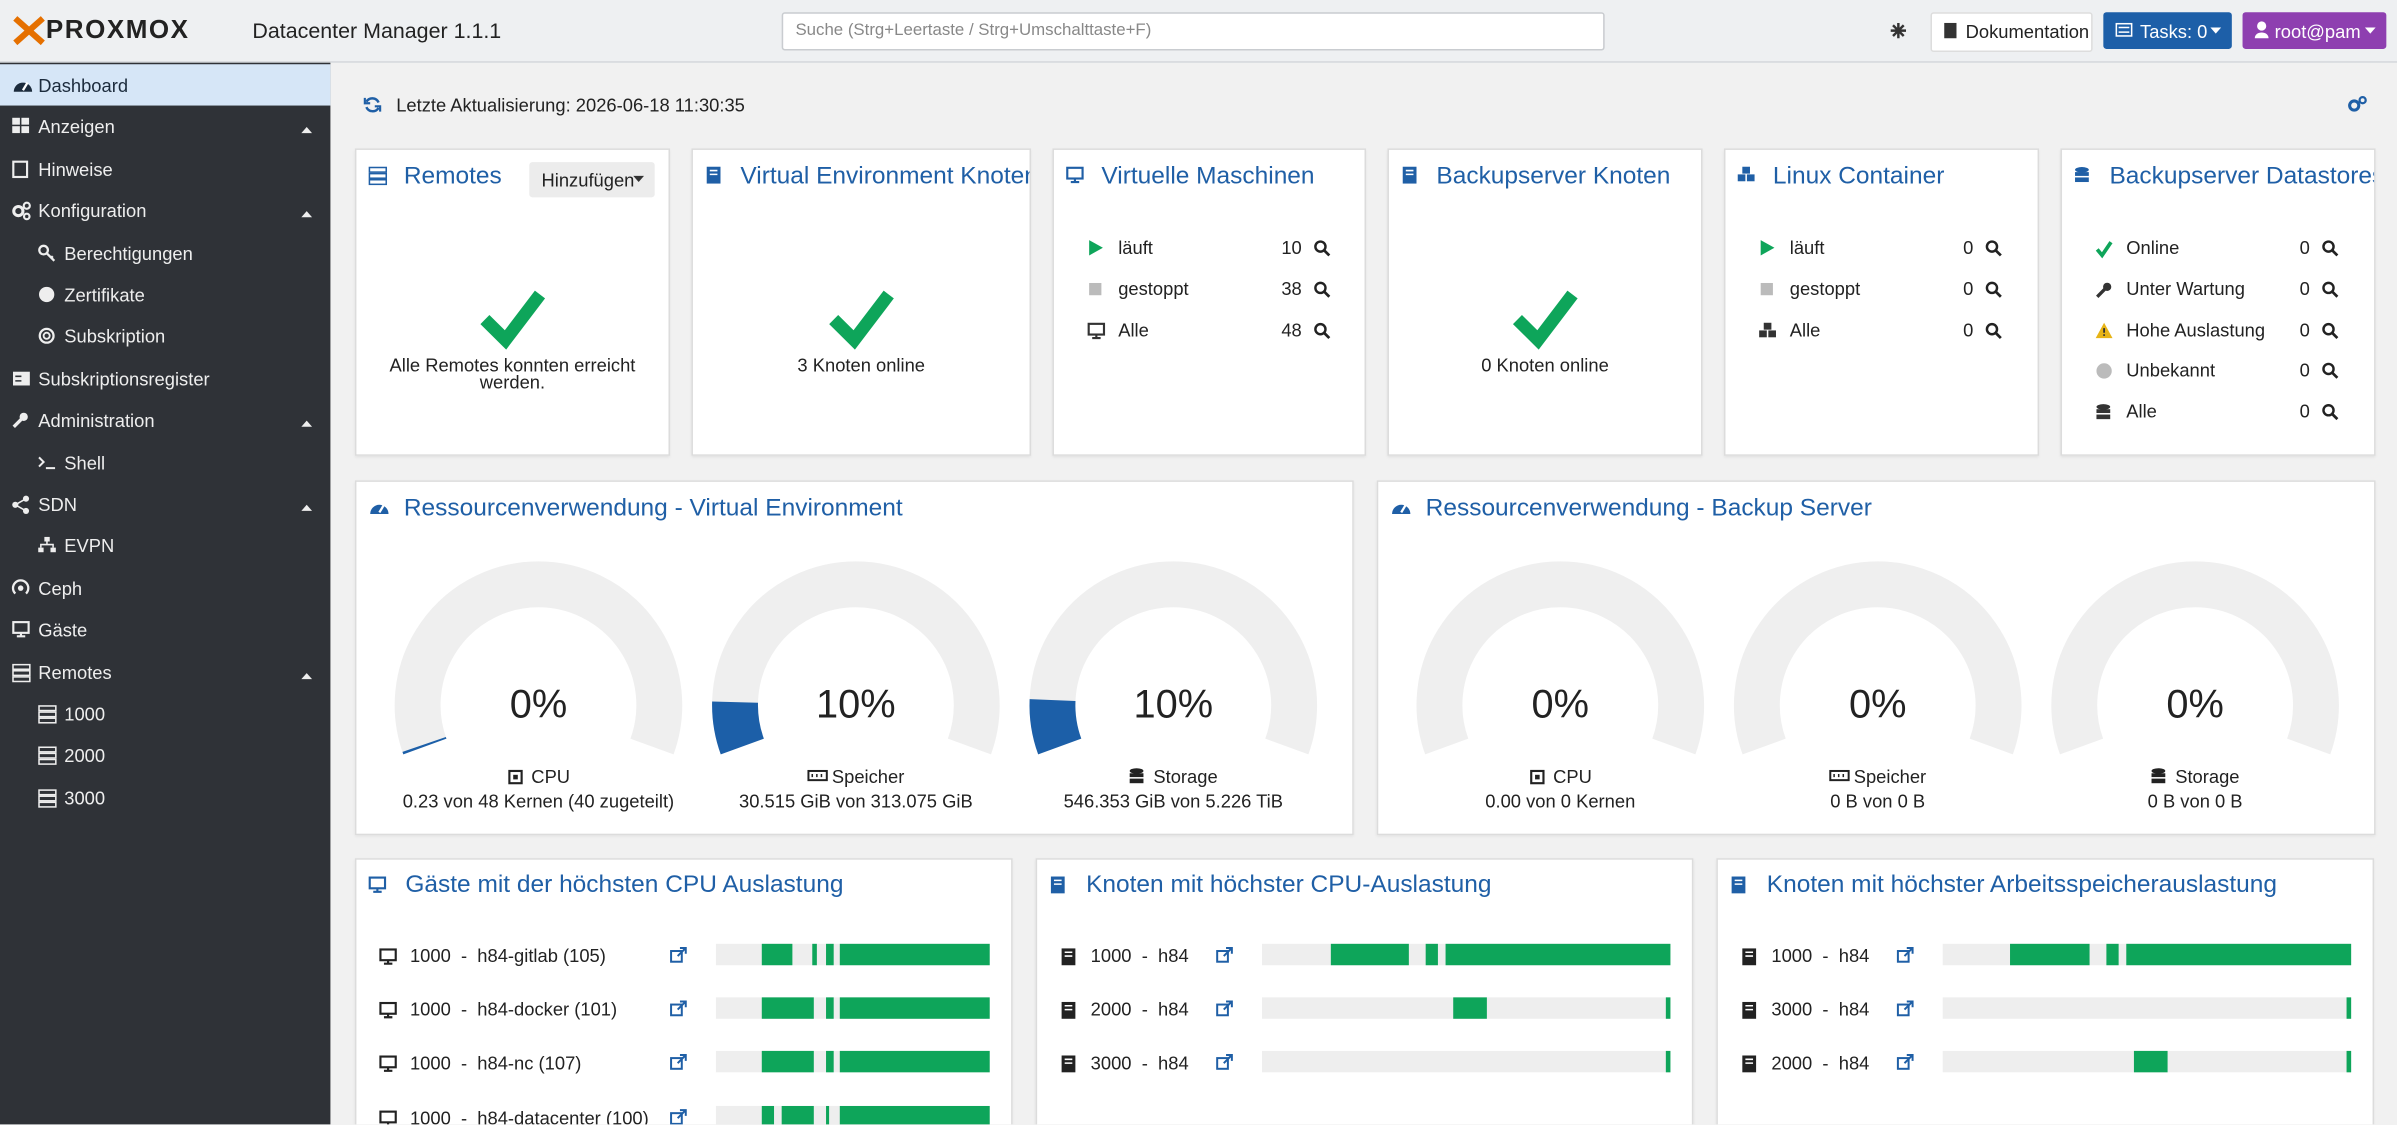 The width and height of the screenshot is (2397, 1125). I want to click on panel-title: Gäste mit der höchsten CPU Auslastung, so click(624, 884).